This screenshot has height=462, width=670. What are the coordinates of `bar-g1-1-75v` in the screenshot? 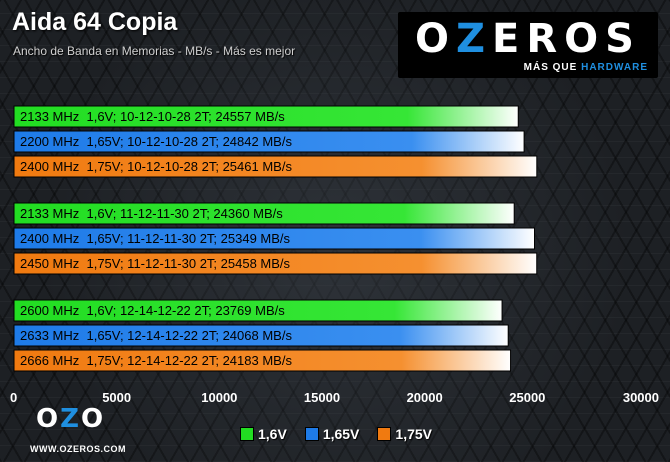 It's located at (275, 166).